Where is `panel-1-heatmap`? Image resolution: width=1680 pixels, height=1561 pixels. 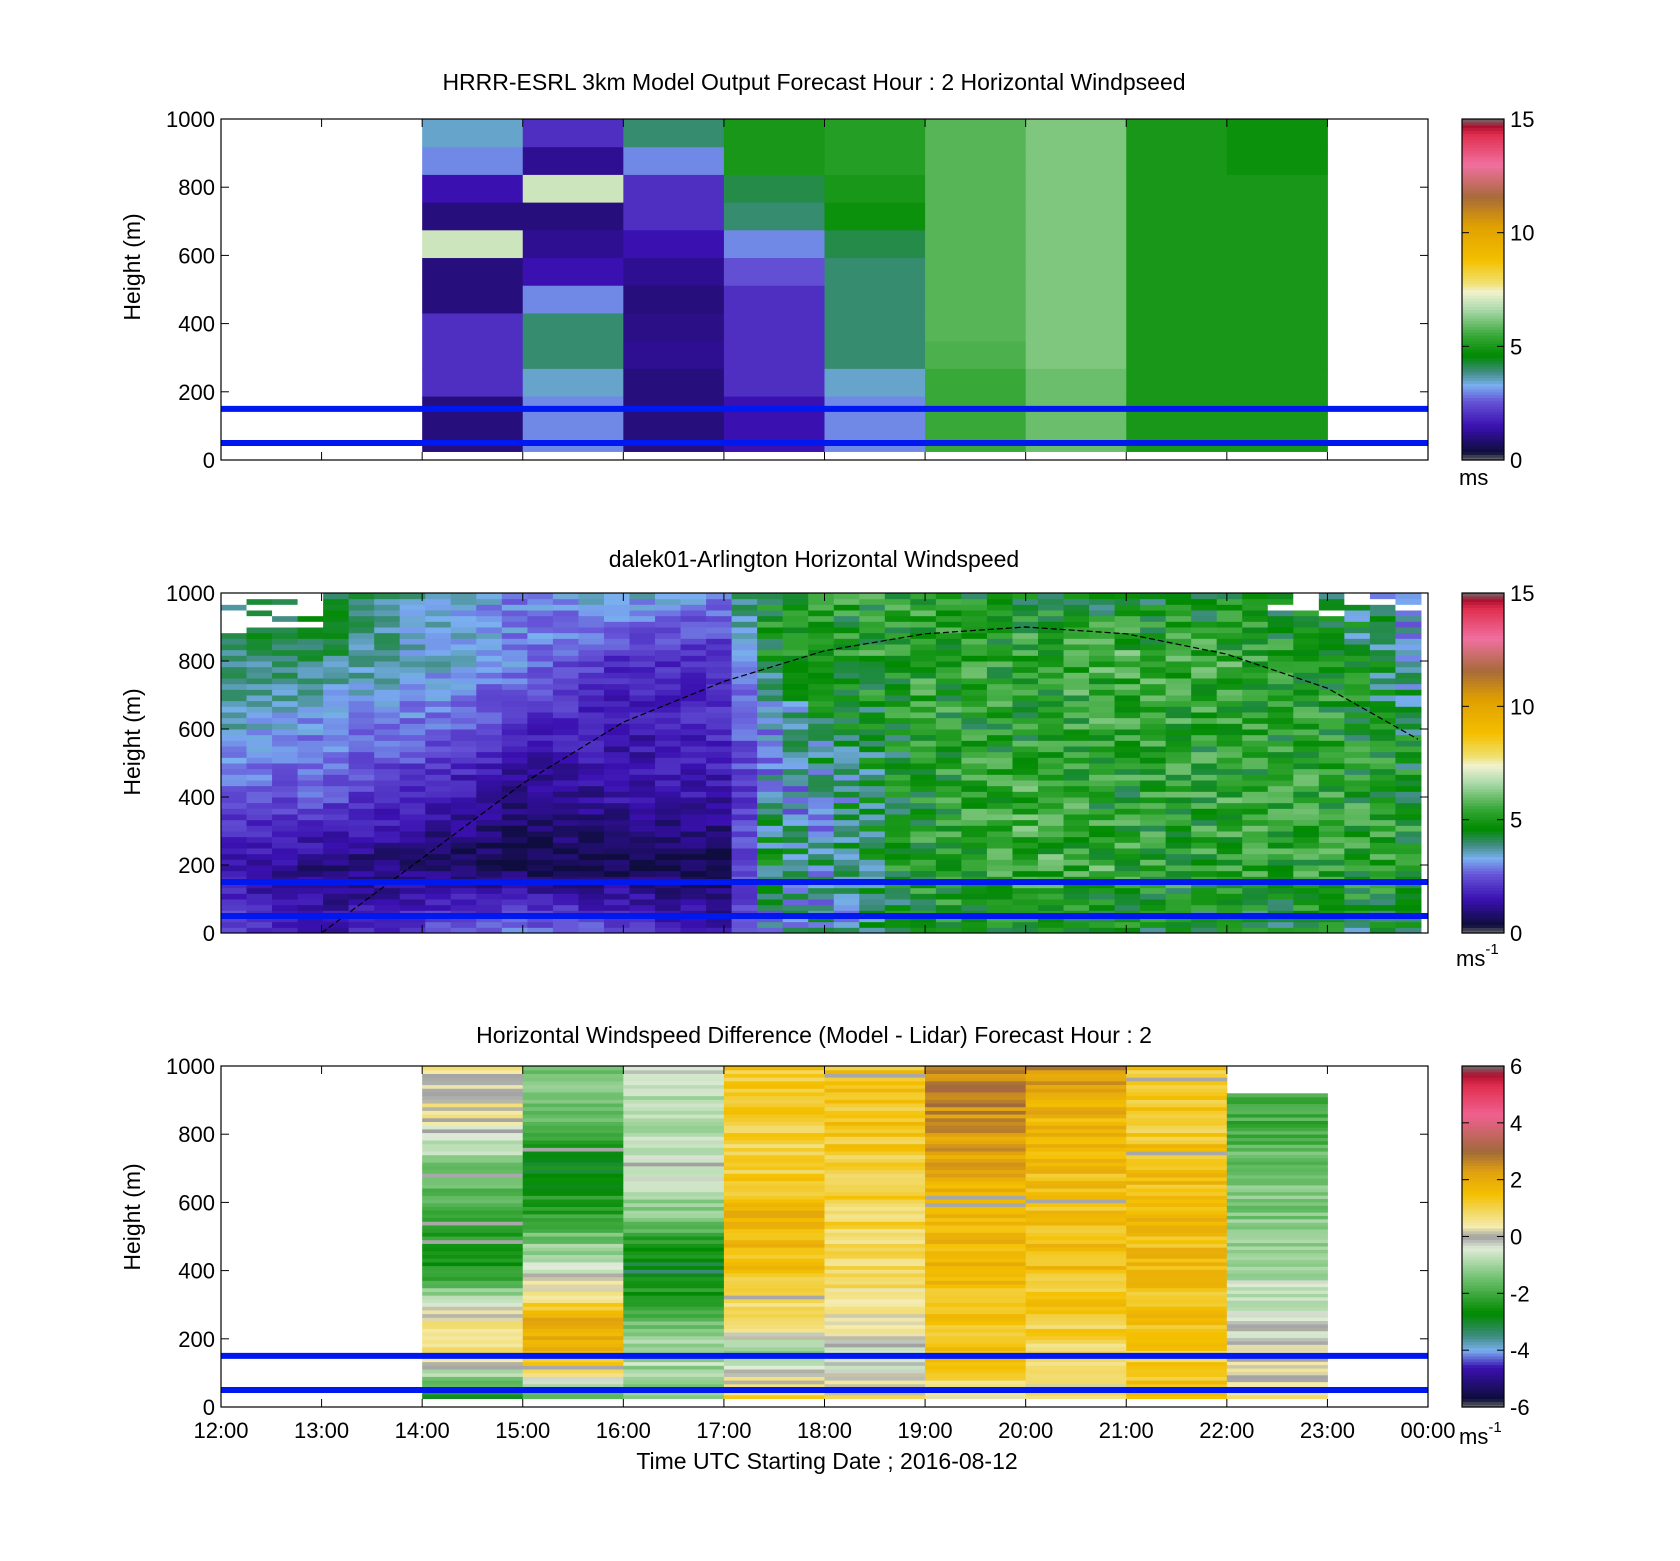
panel-1-heatmap is located at coordinates (875, 285).